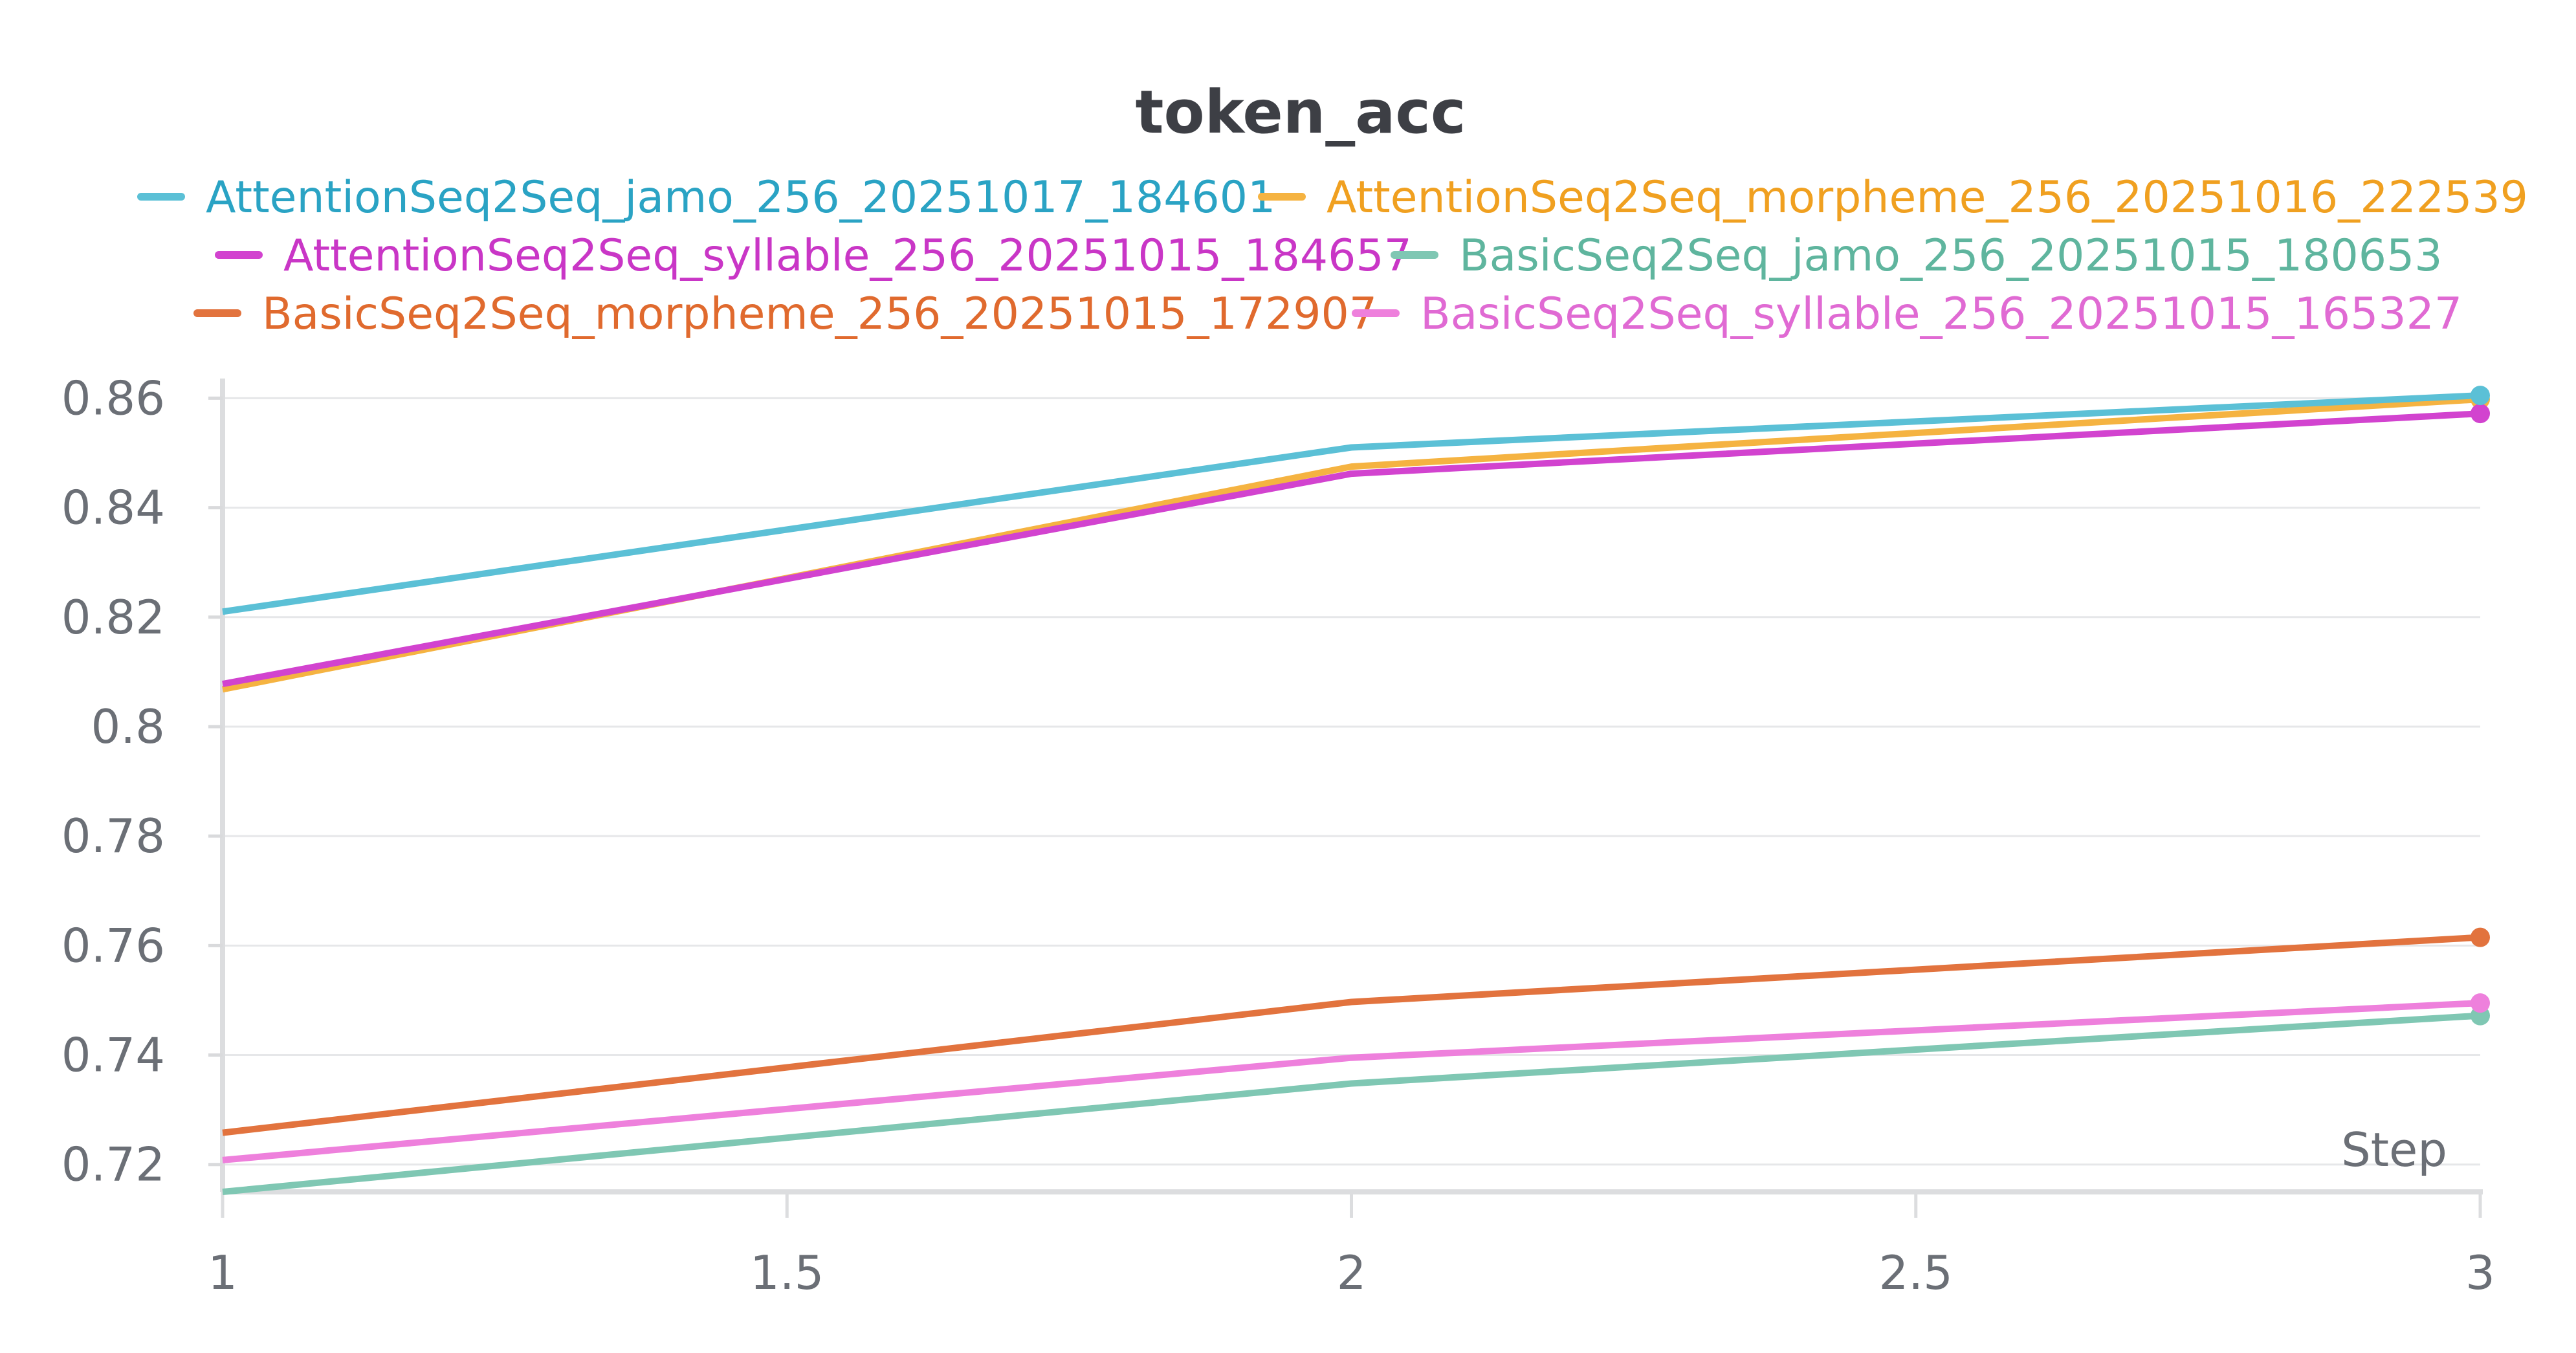 The height and width of the screenshot is (1353, 2576). What do you see at coordinates (113, 398) in the screenshot?
I see `y-tick-label: 0.86` at bounding box center [113, 398].